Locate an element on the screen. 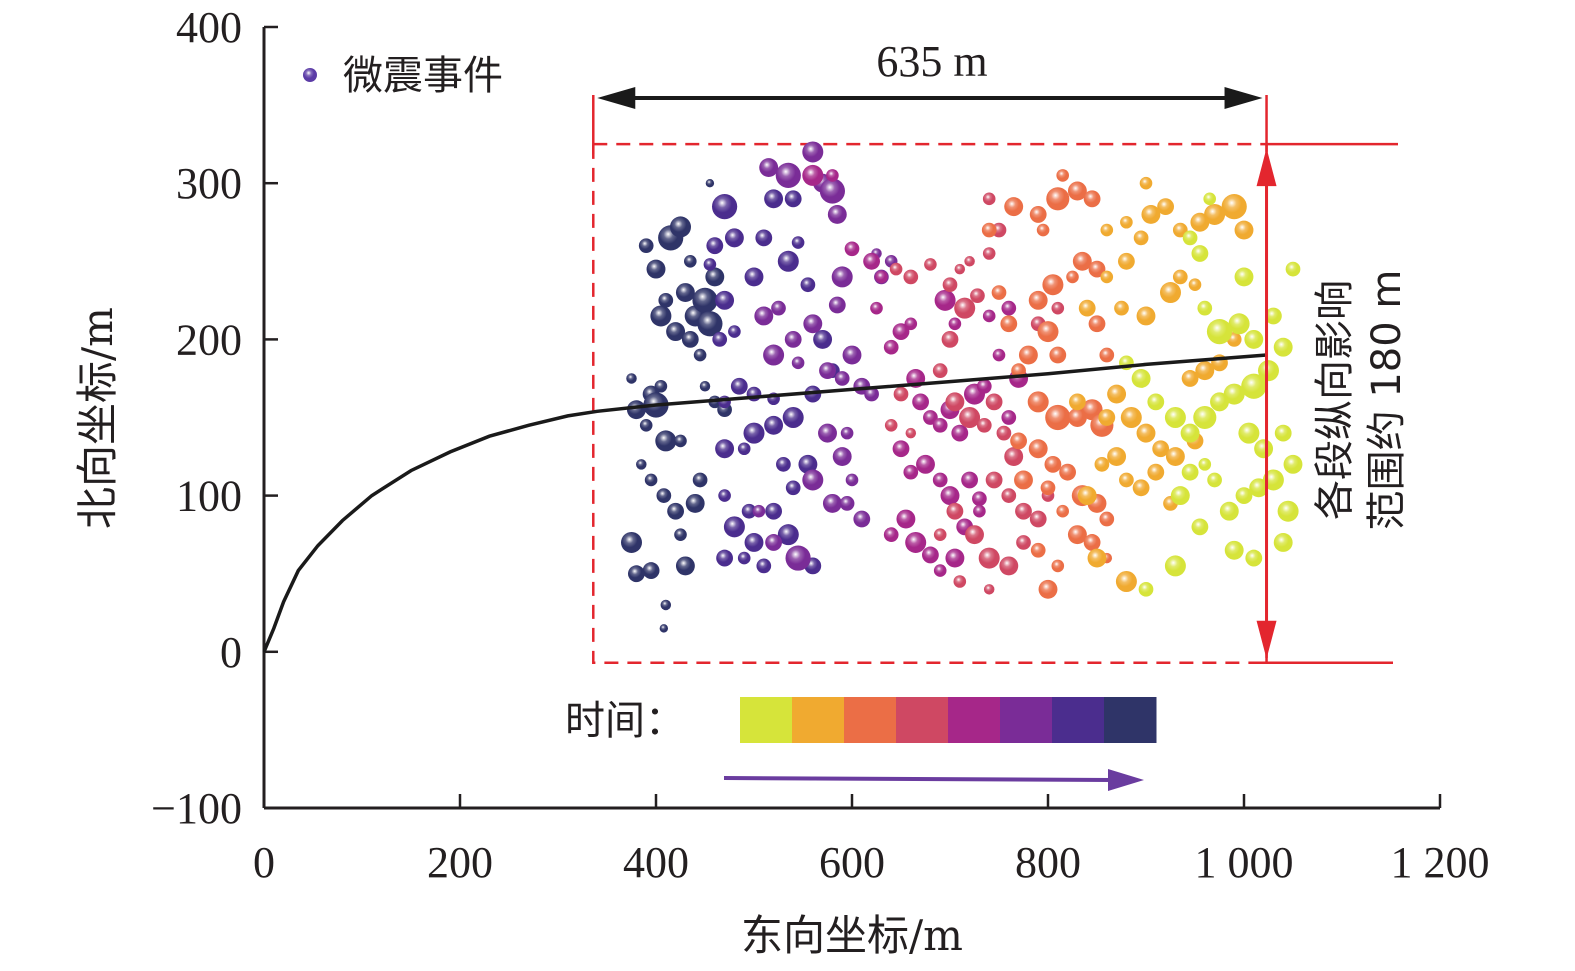 The height and width of the screenshot is (971, 1575). x-axis-title: 东向坐标/m is located at coordinates (852, 935).